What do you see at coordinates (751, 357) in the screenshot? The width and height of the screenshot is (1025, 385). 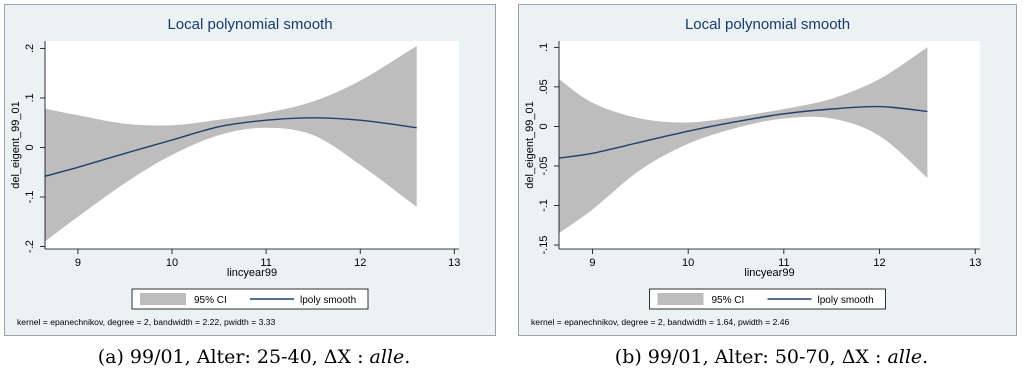 I see `caption-prefix: (b) 99/01, Alter: 50-70, ΔX :` at bounding box center [751, 357].